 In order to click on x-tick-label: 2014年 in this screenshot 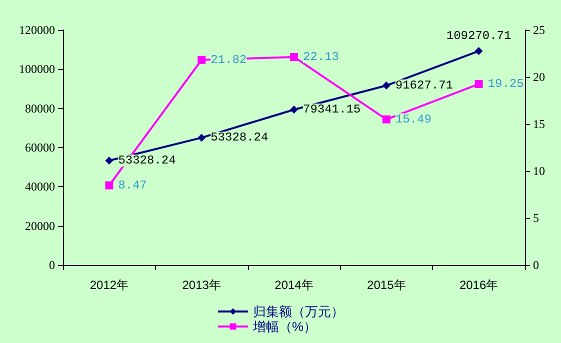, I will do `click(294, 285)`.